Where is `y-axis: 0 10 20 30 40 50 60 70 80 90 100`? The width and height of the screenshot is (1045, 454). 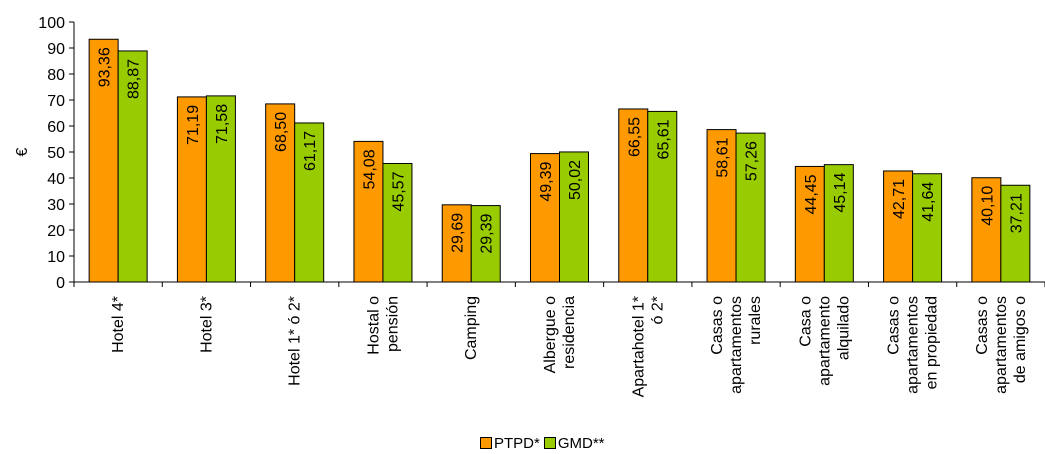 y-axis: 0 10 20 30 40 50 60 70 80 90 100 is located at coordinates (56, 153).